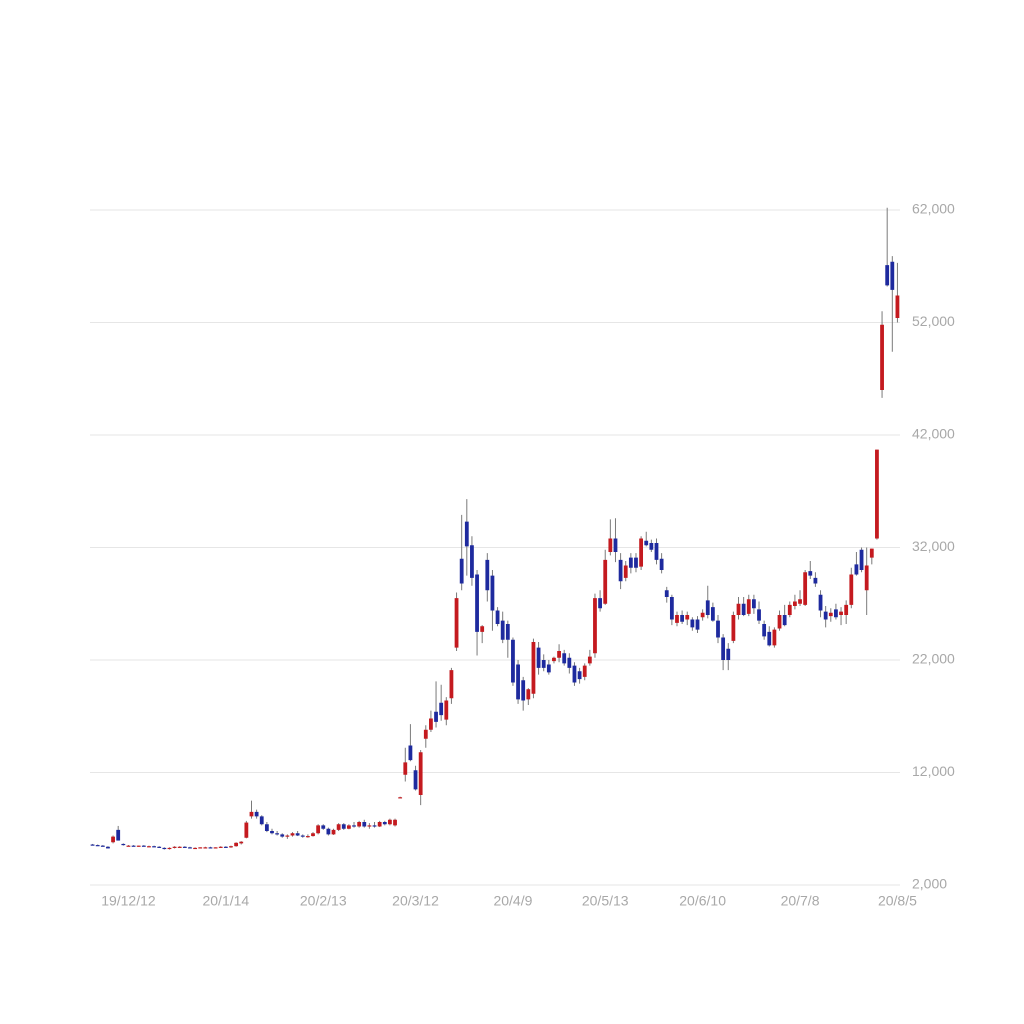  I want to click on x-tick-label: 19/12/12, so click(128, 901).